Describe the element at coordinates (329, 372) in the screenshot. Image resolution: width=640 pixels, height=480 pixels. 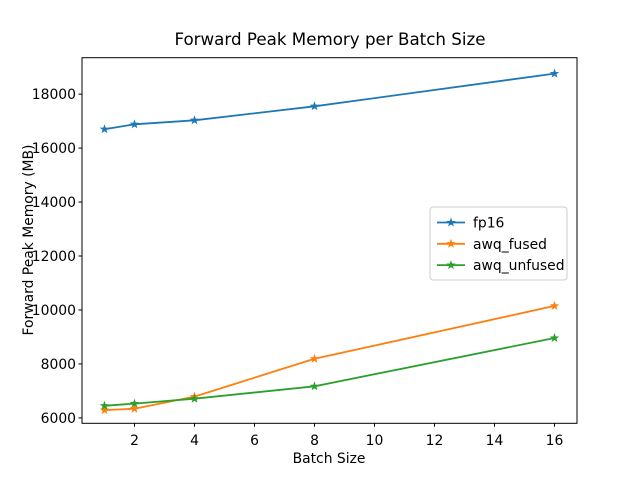
I see `series-line-awq_unfused` at that location.